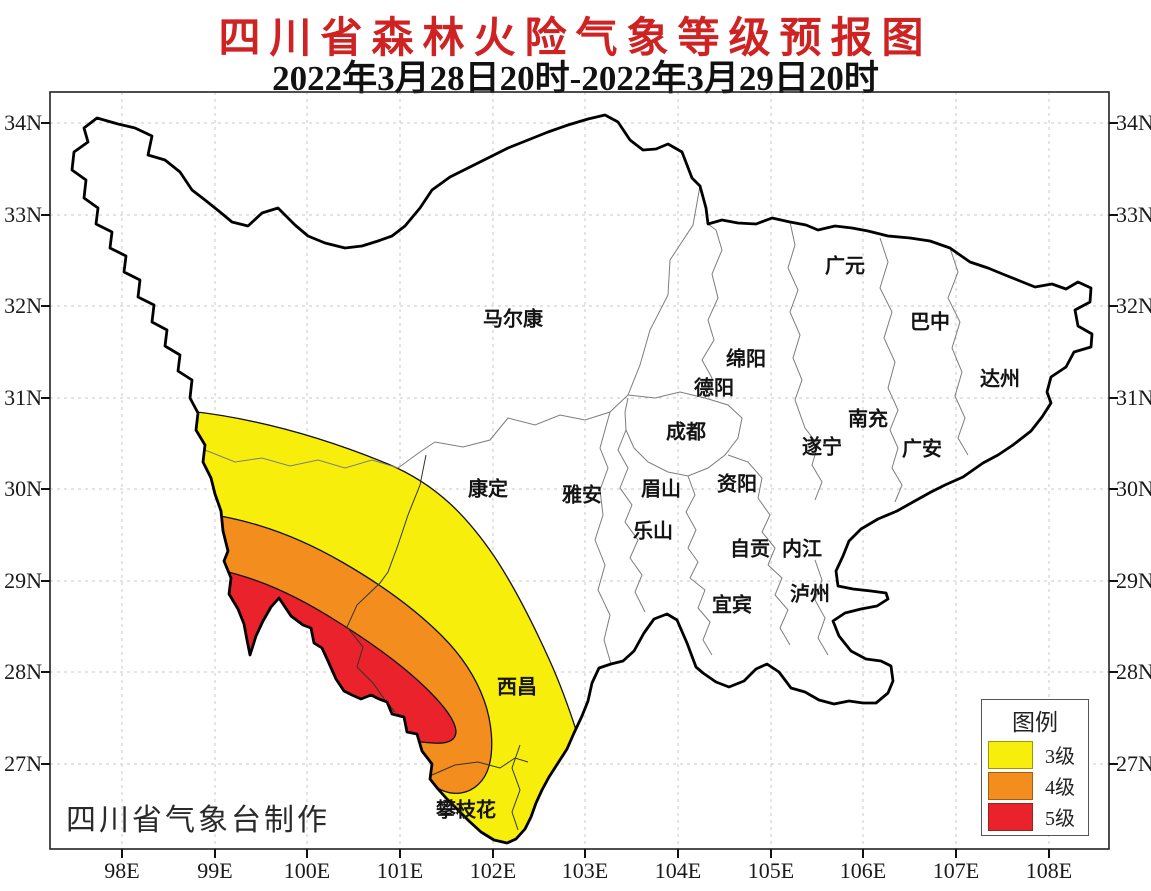 Image resolution: width=1151 pixels, height=891 pixels. I want to click on city-label-泸州: 泸州, so click(810, 594).